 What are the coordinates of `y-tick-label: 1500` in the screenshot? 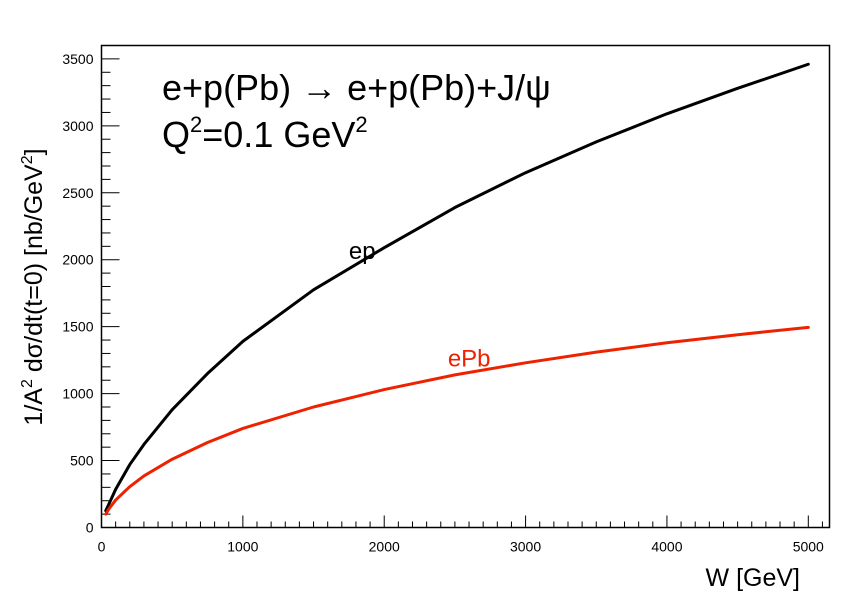 It's located at (77, 327).